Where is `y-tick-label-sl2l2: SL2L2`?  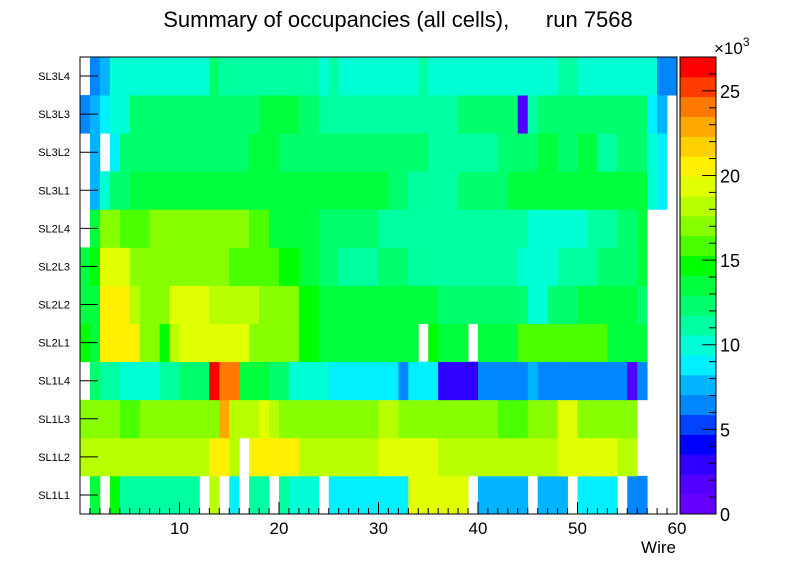 y-tick-label-sl2l2: SL2L2 is located at coordinates (54, 306).